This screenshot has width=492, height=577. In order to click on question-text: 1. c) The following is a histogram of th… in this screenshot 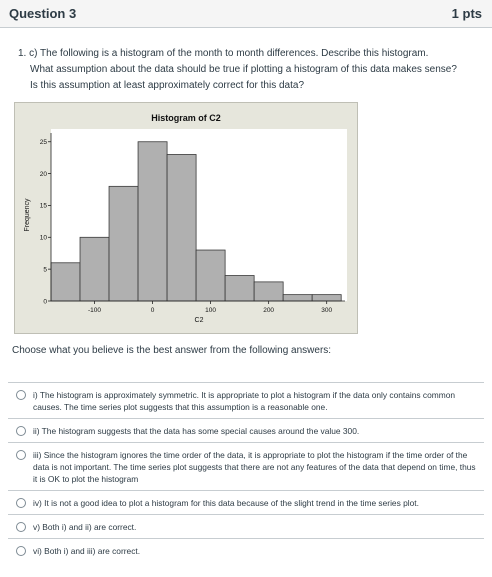, I will do `click(253, 70)`.